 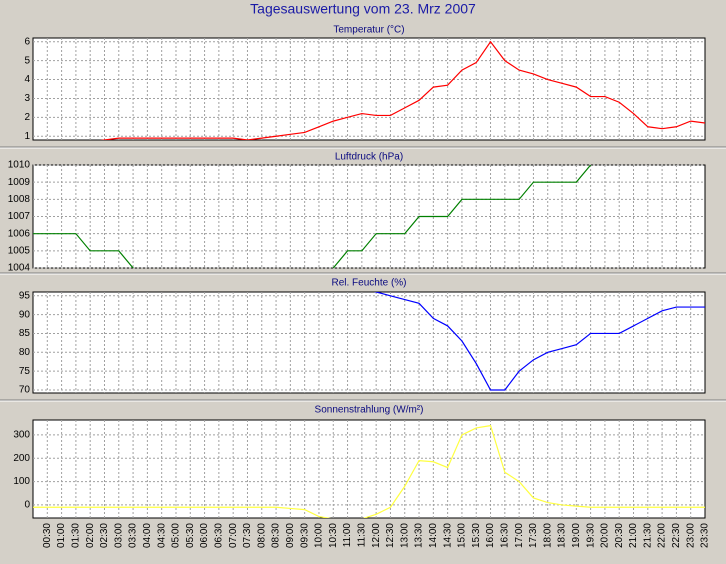 I want to click on y-tick-label: 3, so click(x=27, y=98).